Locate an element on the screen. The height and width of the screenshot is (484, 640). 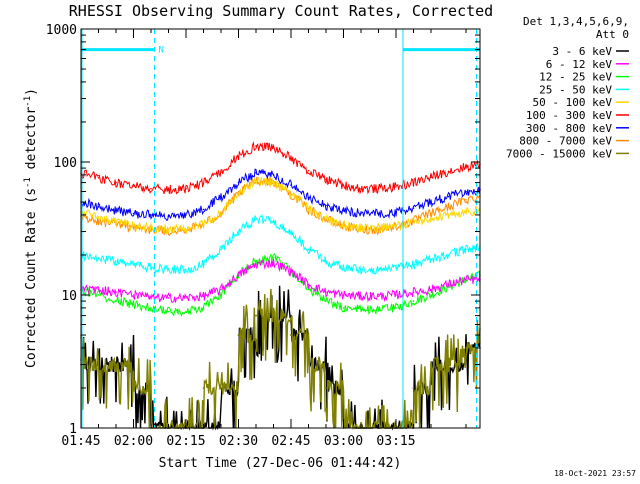
x-tick-label: 01:45 is located at coordinates (80, 441).